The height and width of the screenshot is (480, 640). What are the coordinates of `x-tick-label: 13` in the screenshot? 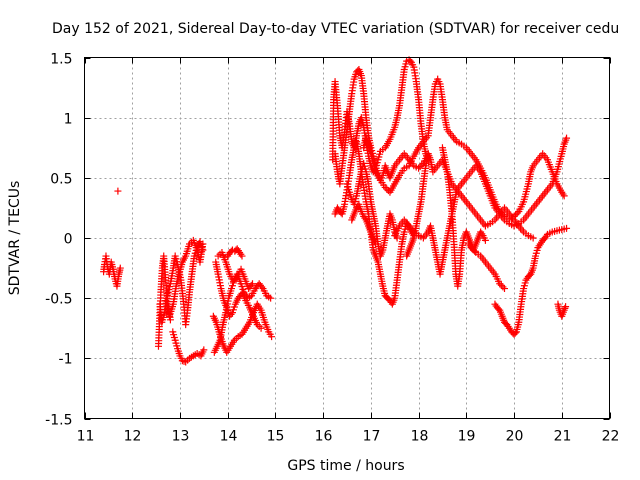 It's located at (181, 437).